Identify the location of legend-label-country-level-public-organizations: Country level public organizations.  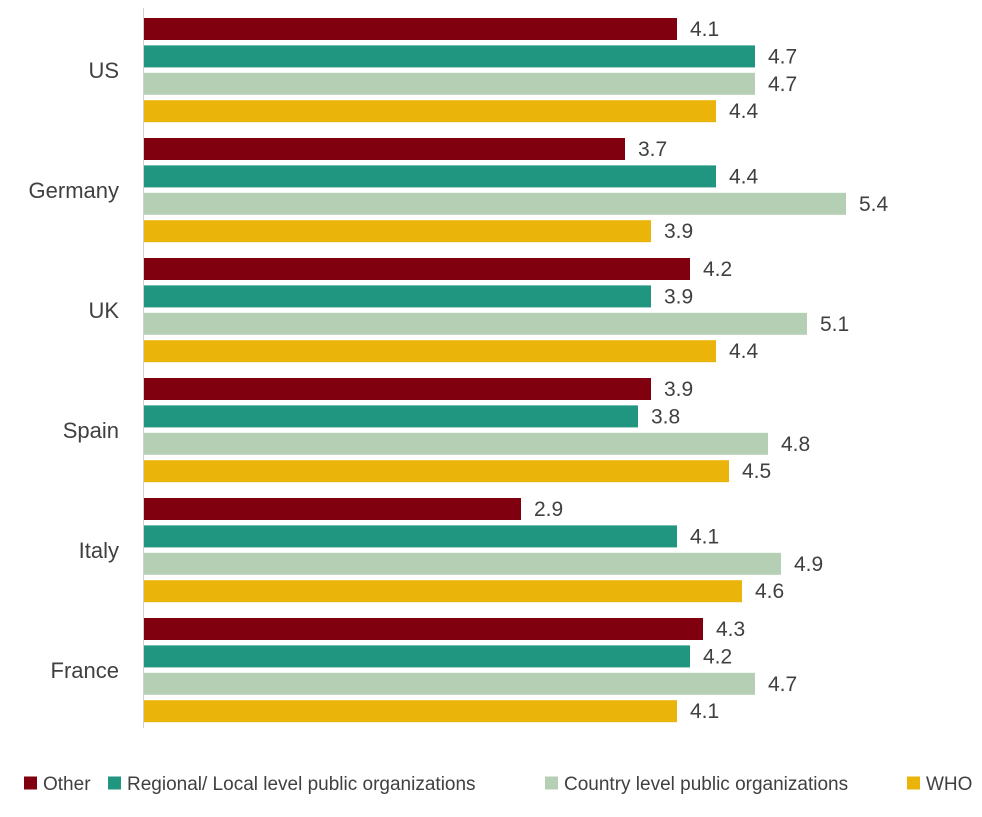
(706, 784).